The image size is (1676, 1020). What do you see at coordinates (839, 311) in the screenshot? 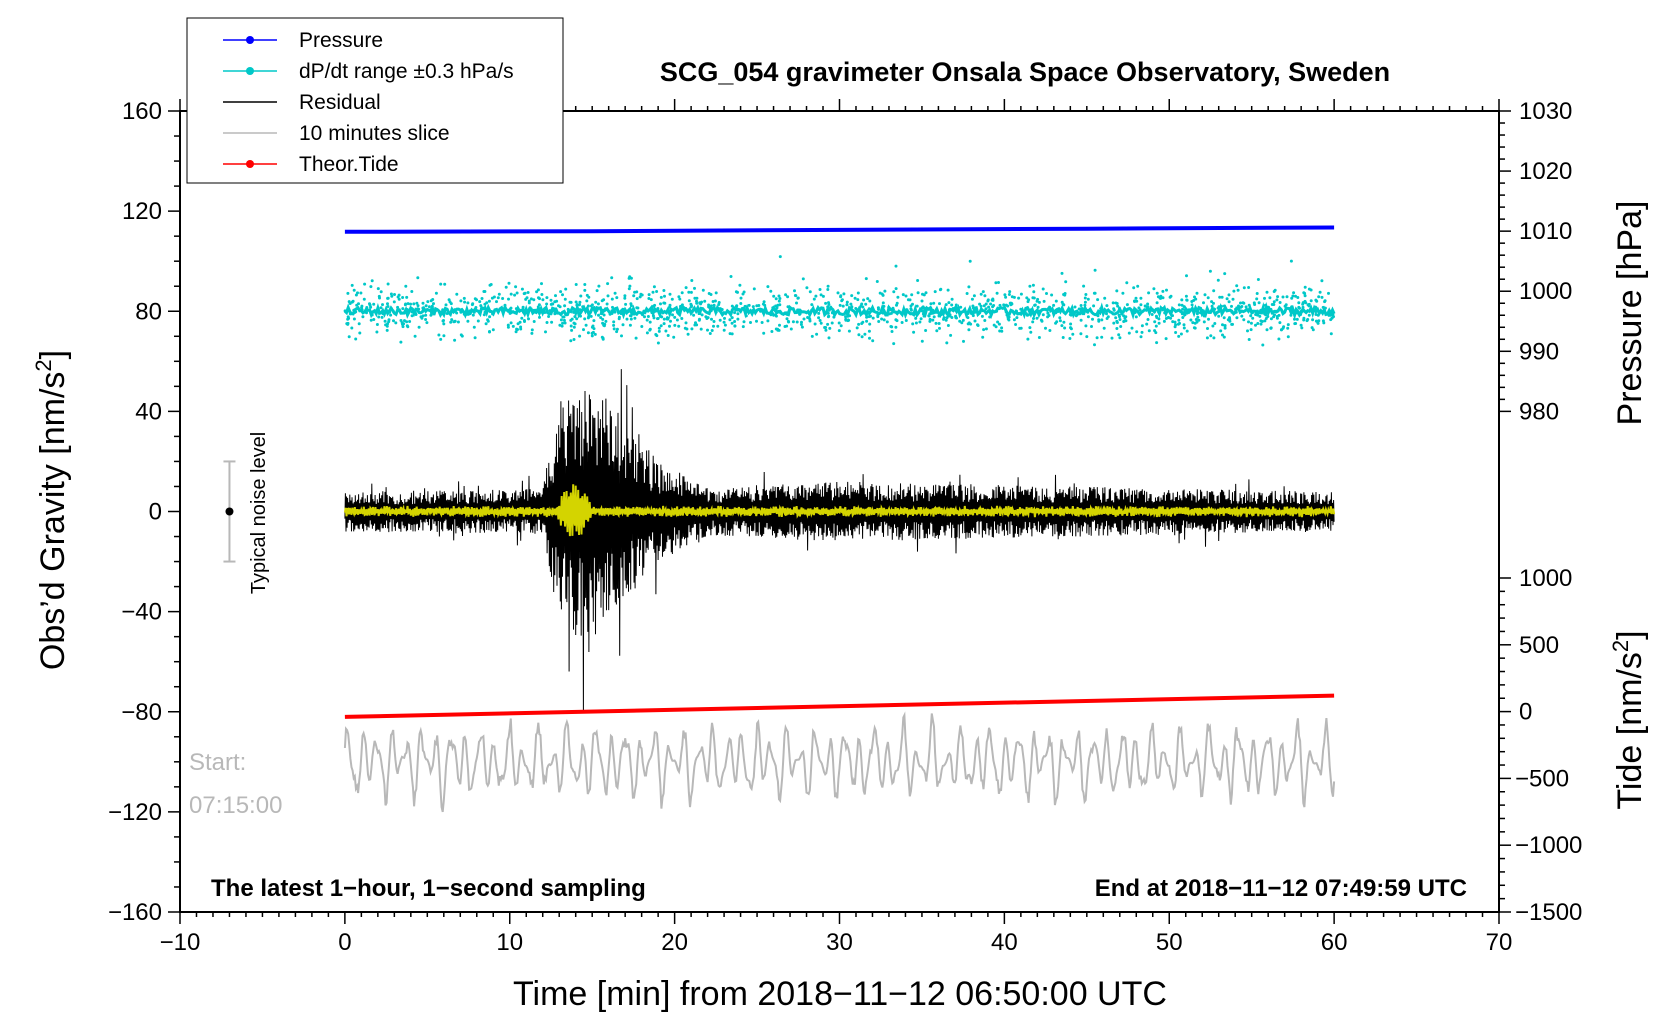
I see `dpdt-line` at bounding box center [839, 311].